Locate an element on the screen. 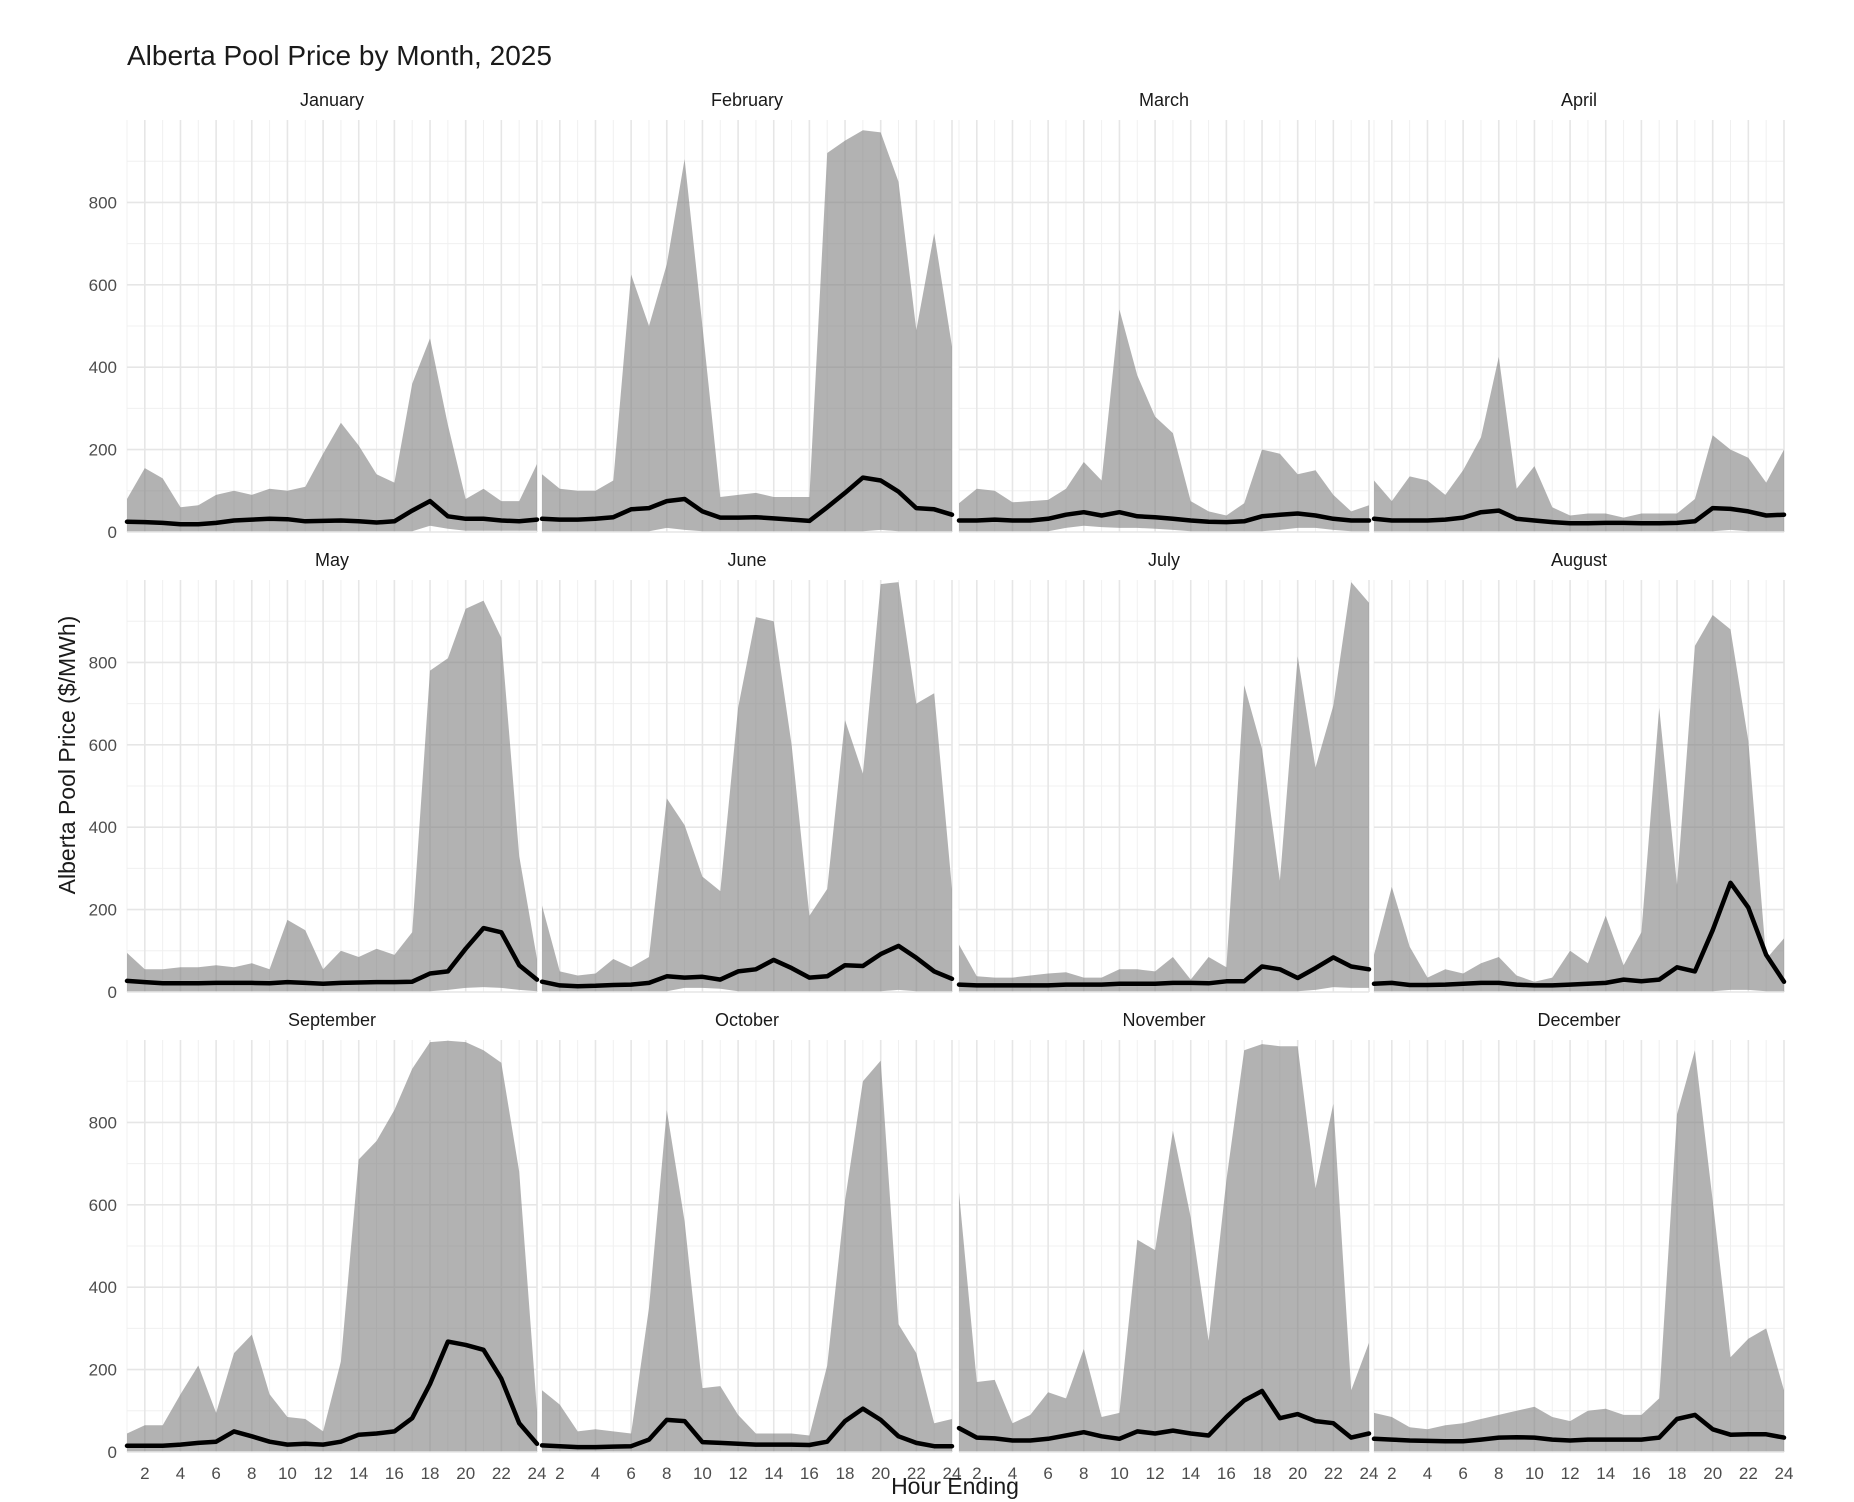 The image size is (1854, 1502). median-price-line-december is located at coordinates (1579, 1428).